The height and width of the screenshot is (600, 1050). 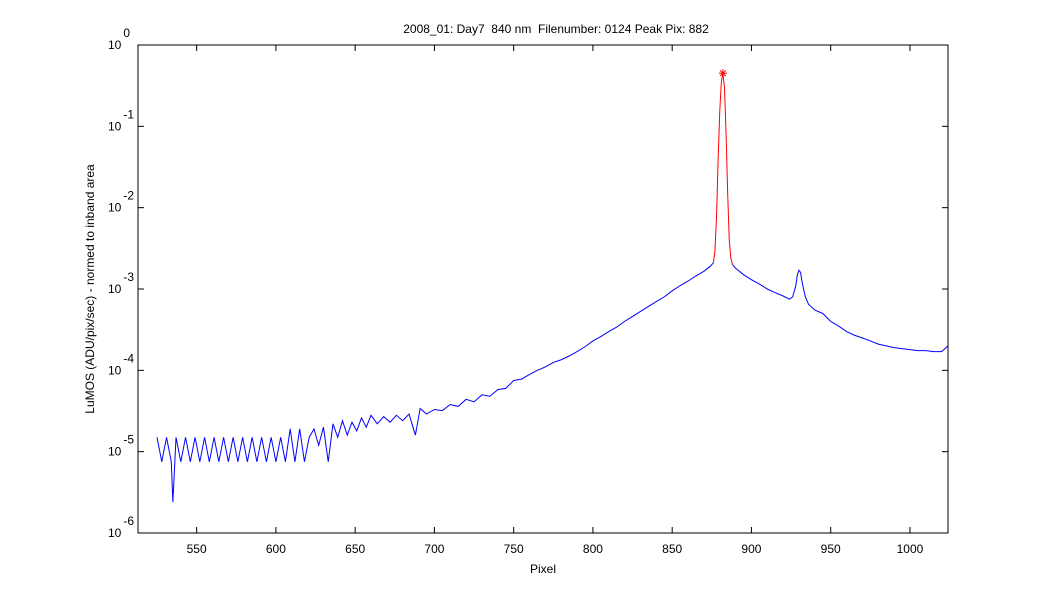 I want to click on x-axis-label: Pixel, so click(x=543, y=569).